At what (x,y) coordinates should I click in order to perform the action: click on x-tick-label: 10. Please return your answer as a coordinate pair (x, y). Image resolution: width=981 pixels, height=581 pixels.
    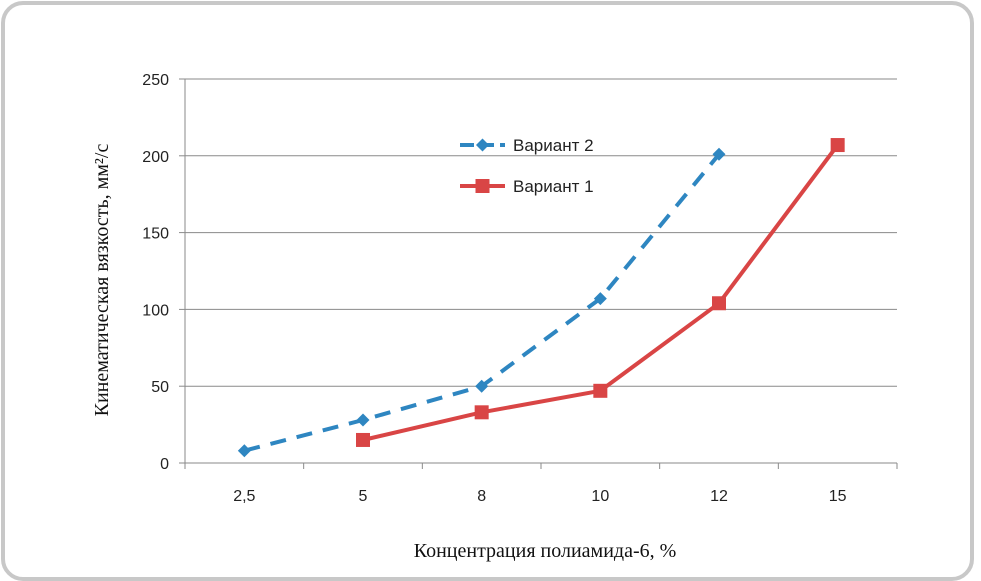
    Looking at the image, I should click on (600, 496).